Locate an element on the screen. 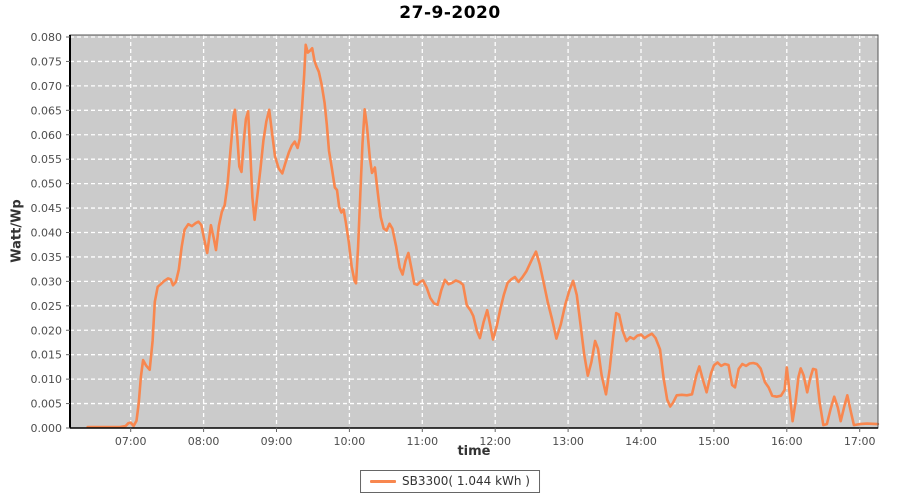  y-tick-label: 0.030 is located at coordinates (47, 281).